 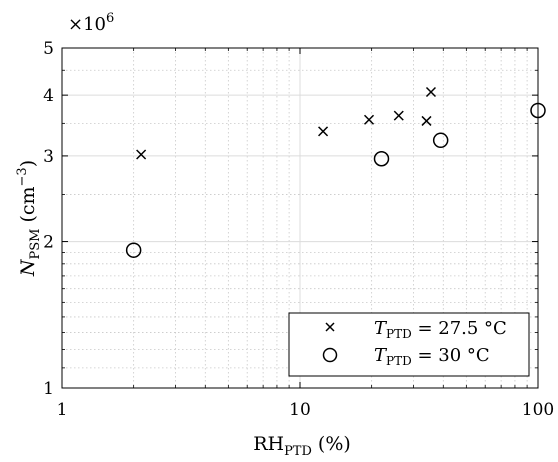 I want to click on legend-marker-x, so click(x=330, y=327).